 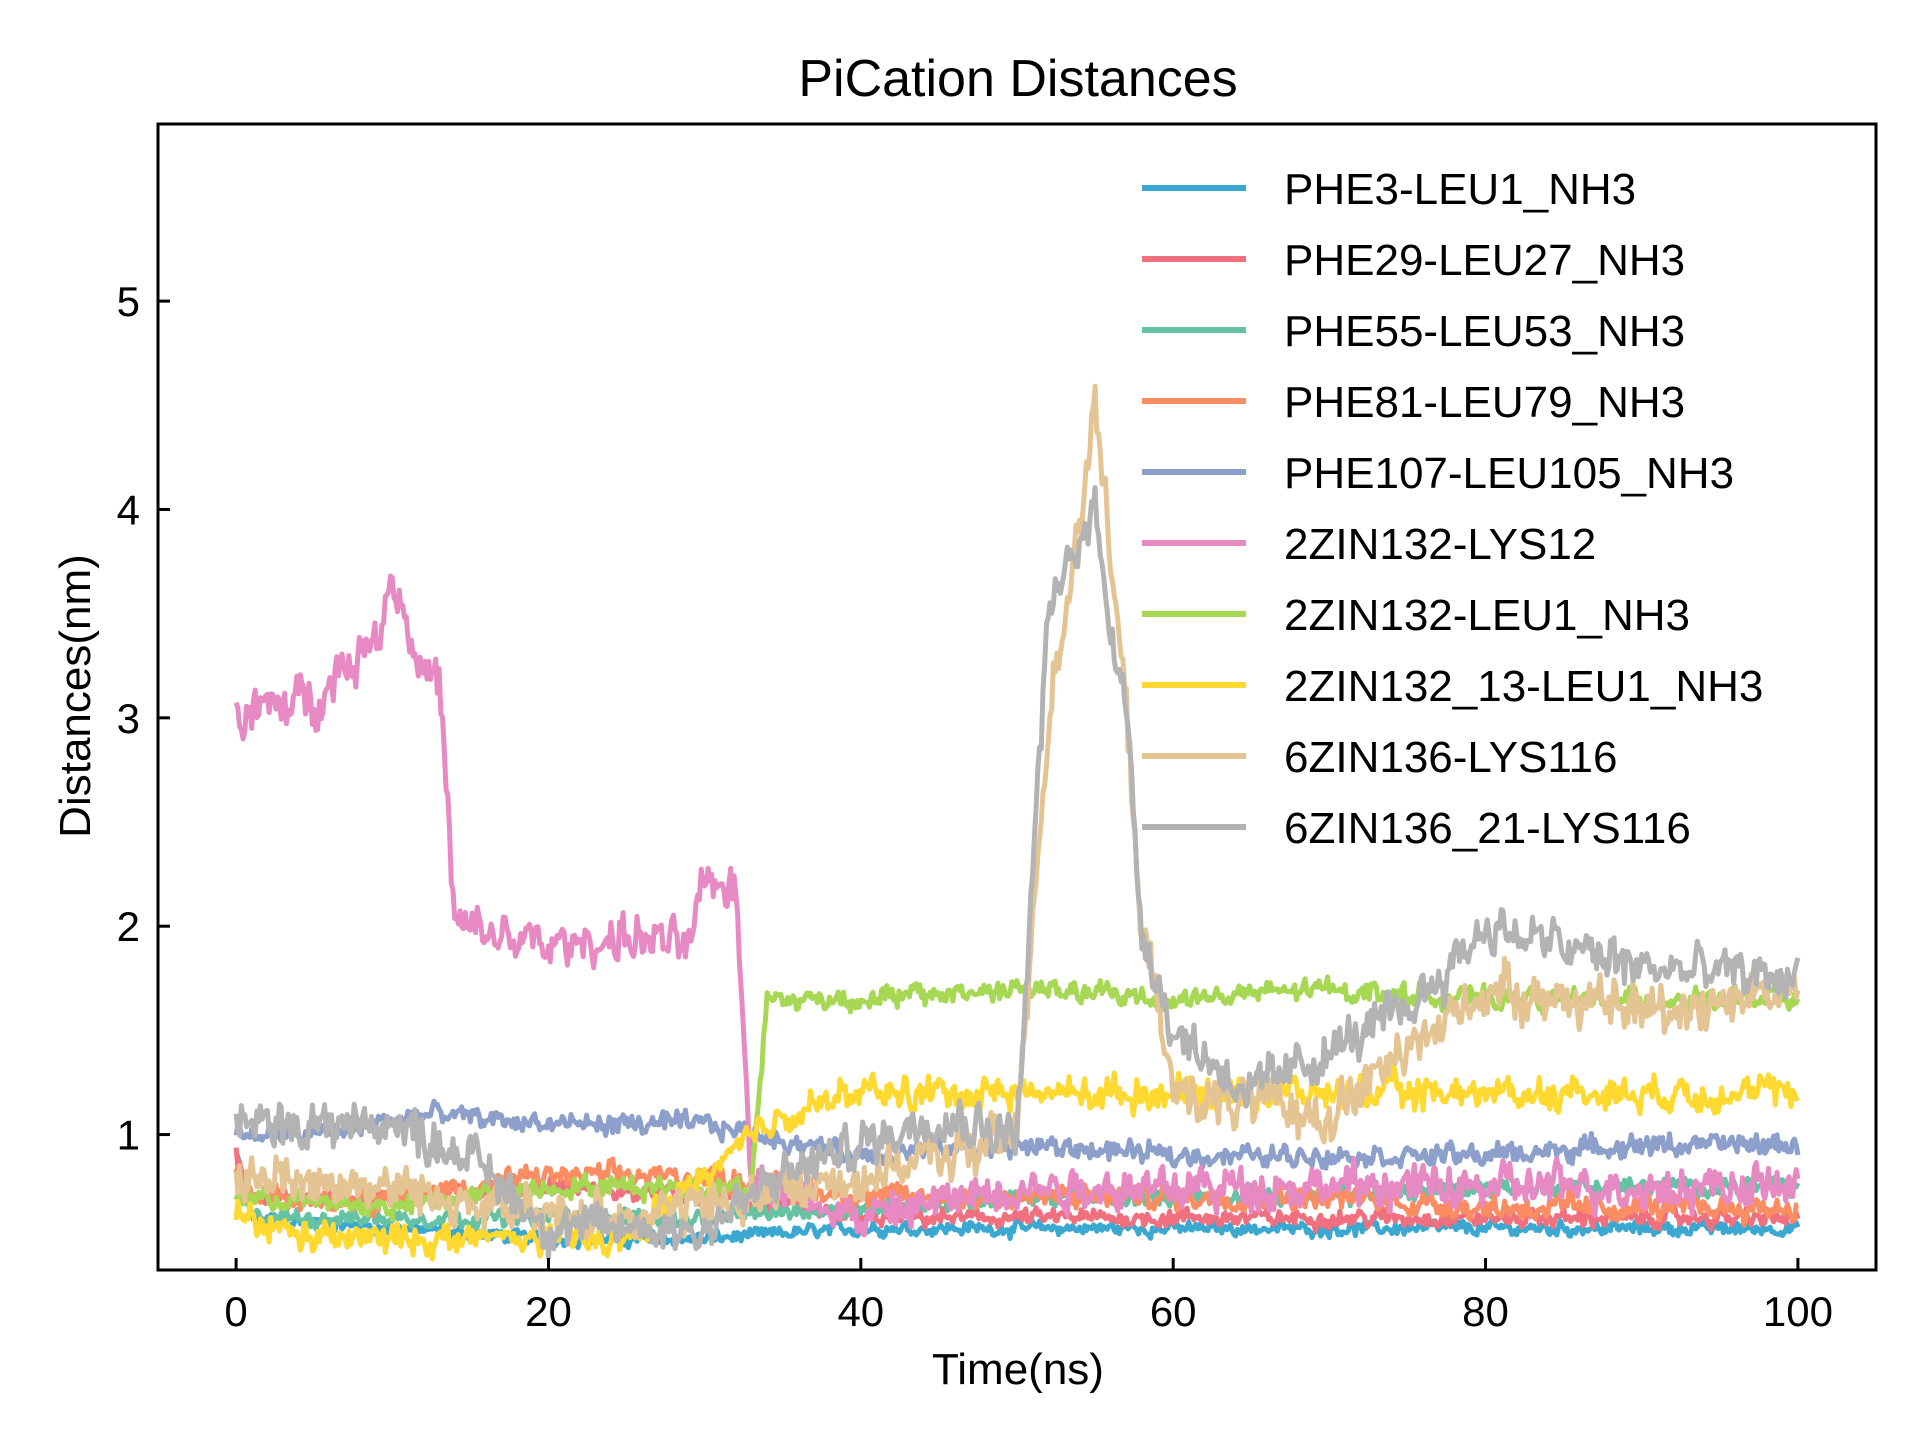 I want to click on legend-label: 2ZIN132_13-LEU1_NH3, so click(x=1523, y=686).